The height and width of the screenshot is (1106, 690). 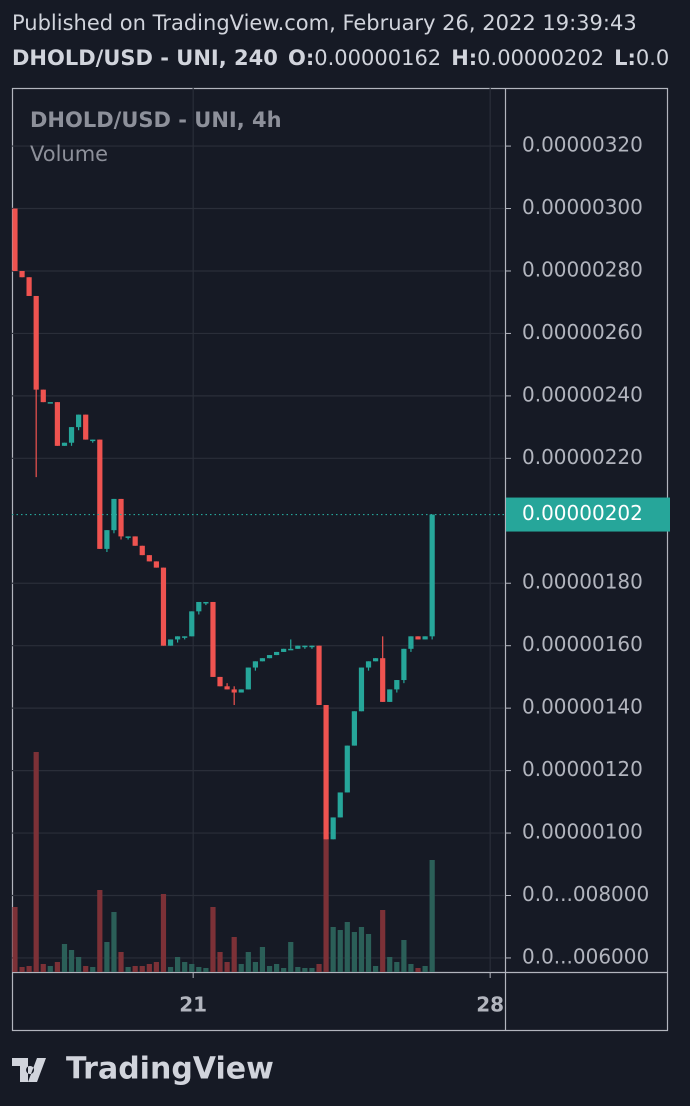 I want to click on ohlc-value: 0.0, so click(x=652, y=58).